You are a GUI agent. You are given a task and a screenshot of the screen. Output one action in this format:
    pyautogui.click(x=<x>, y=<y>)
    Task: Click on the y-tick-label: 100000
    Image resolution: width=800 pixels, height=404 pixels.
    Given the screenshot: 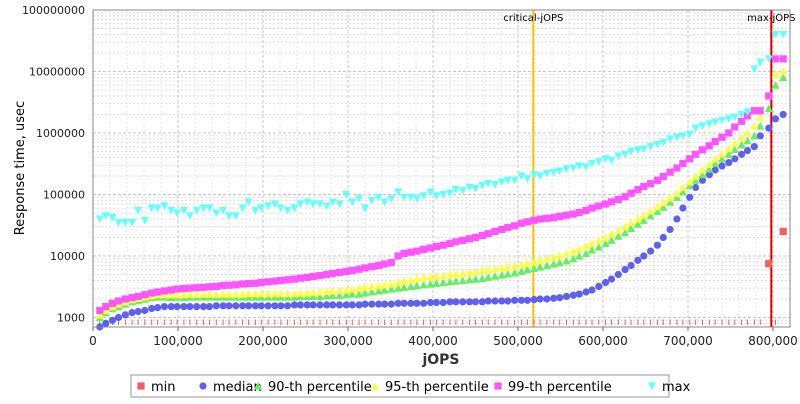 What is the action you would take?
    pyautogui.click(x=64, y=195)
    